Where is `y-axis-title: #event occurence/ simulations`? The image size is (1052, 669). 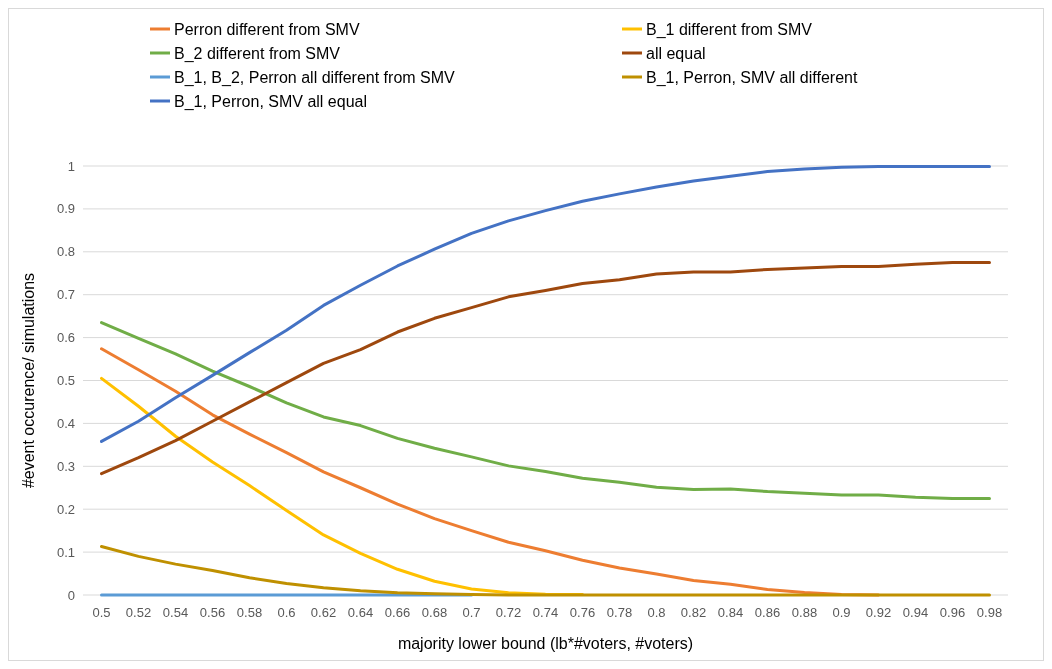 y-axis-title: #event occurence/ simulations is located at coordinates (28, 380).